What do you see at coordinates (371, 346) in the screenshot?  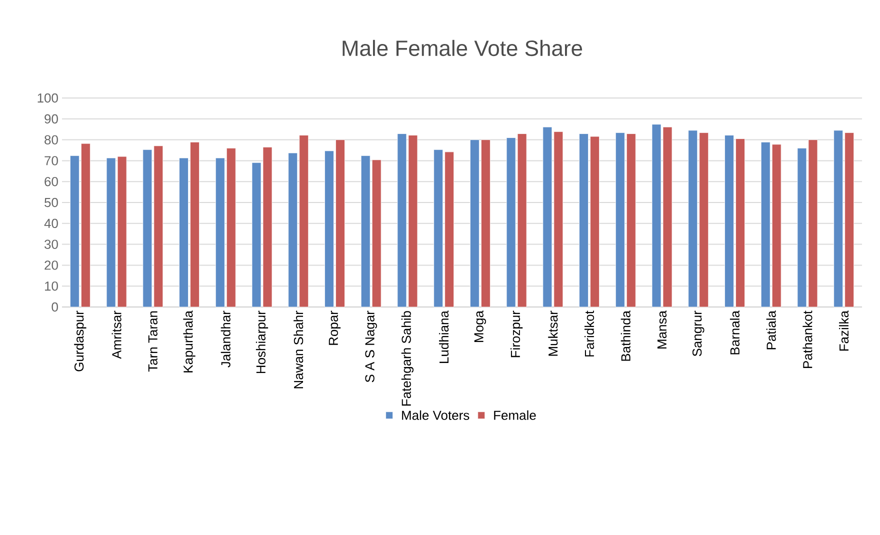 I see `x-tick-label: S A S Nagar` at bounding box center [371, 346].